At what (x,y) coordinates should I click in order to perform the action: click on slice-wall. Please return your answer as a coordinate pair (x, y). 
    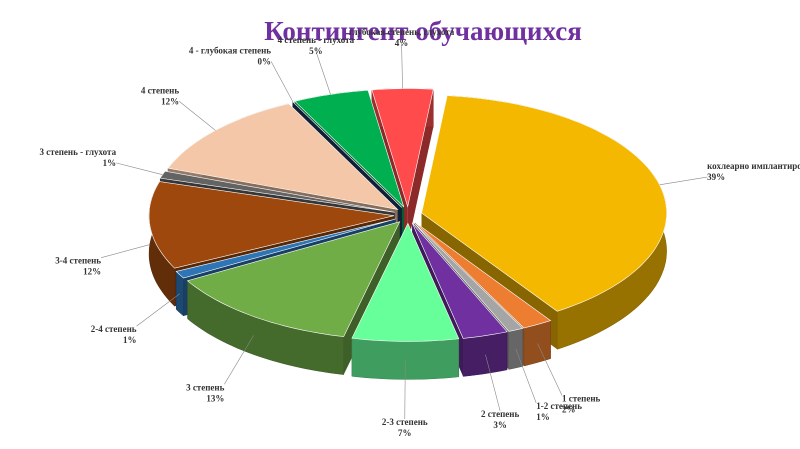
    Looking at the image, I should click on (420, 167).